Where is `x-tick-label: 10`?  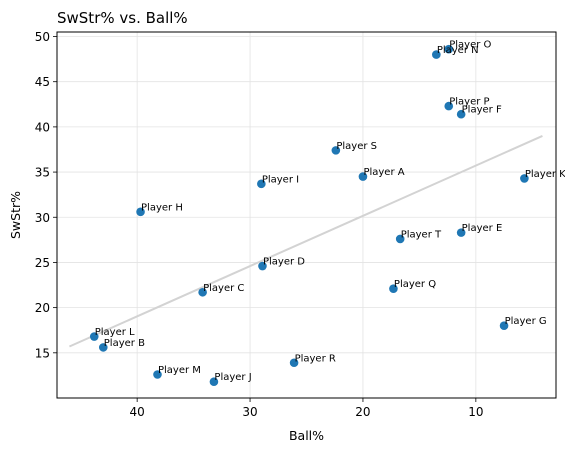
x-tick-label: 10 is located at coordinates (475, 412).